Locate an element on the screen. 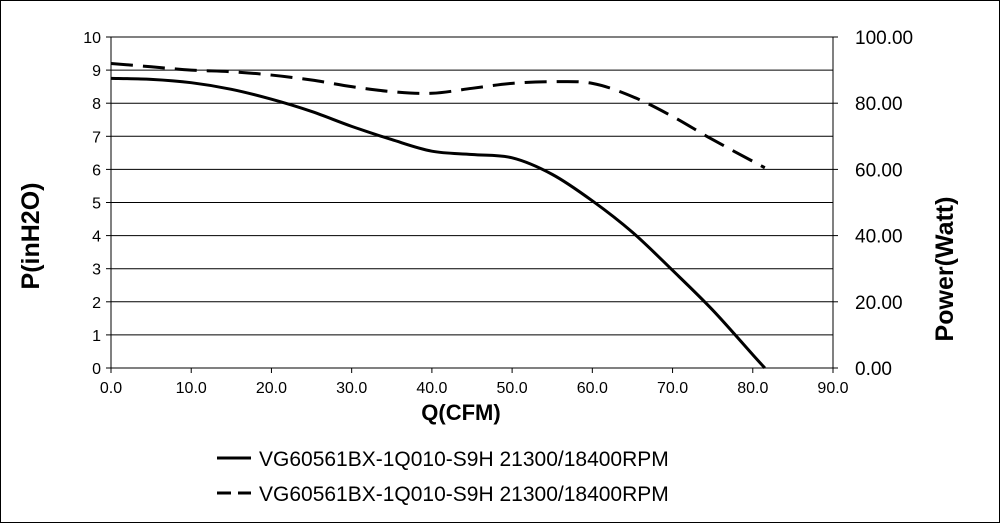 The height and width of the screenshot is (529, 1000). y-right-tick-label-5: 100.00 is located at coordinates (884, 38).